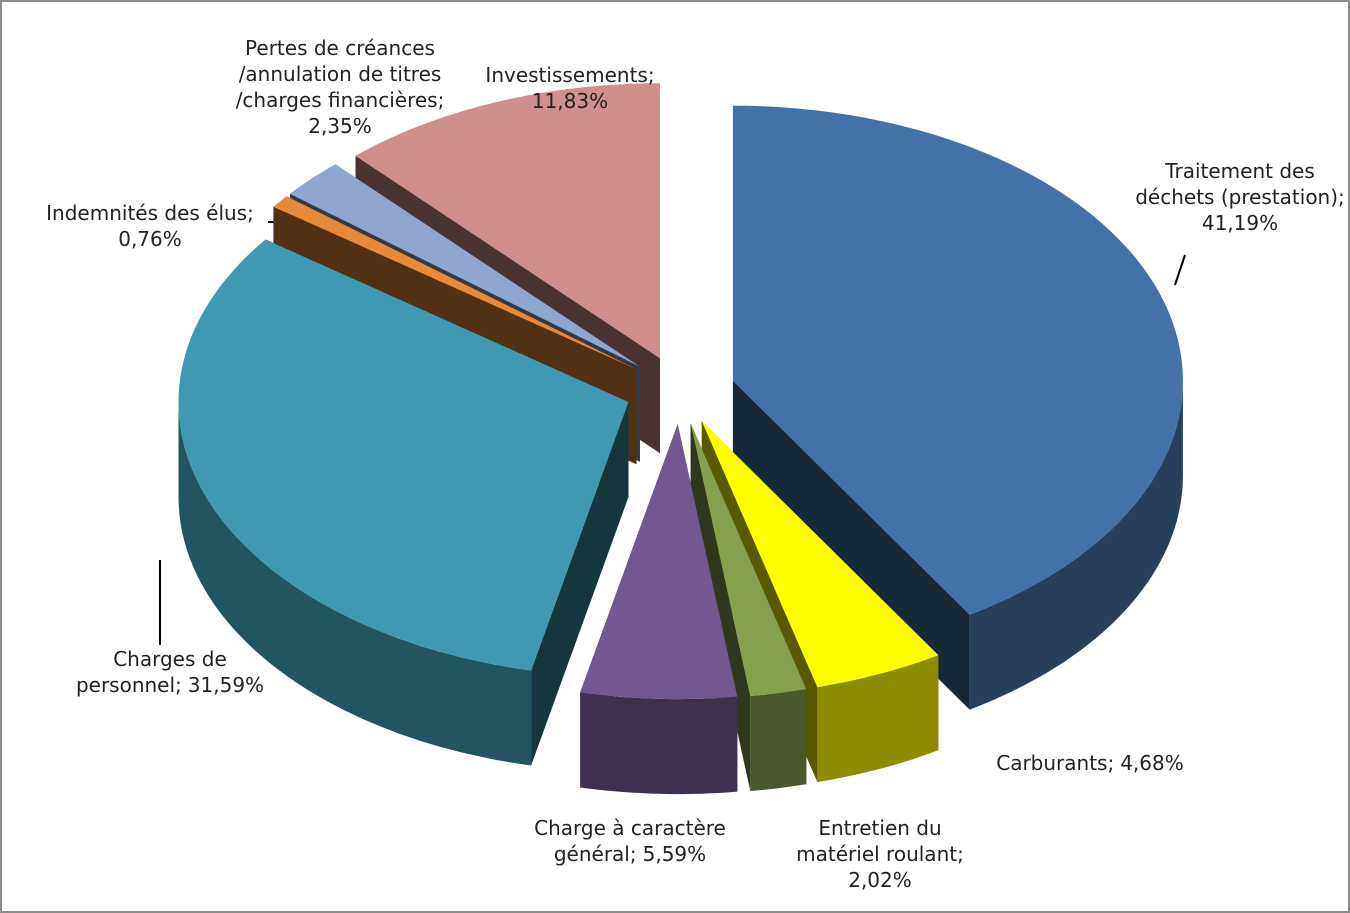  What do you see at coordinates (570, 88) in the screenshot?
I see `data-label: Investissements; 11,83%` at bounding box center [570, 88].